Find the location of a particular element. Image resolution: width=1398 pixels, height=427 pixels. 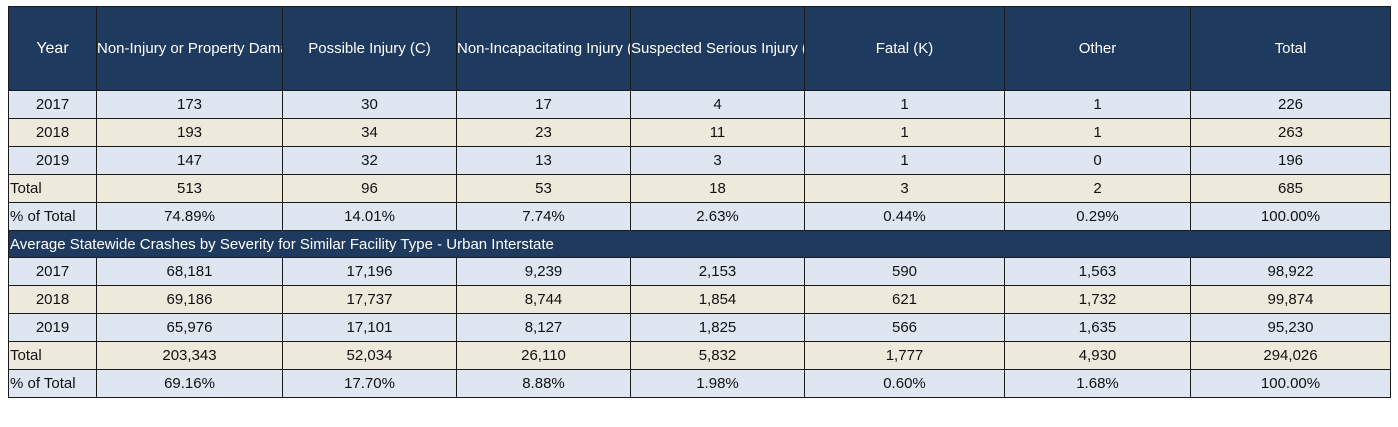

cell: 96 is located at coordinates (369, 188).